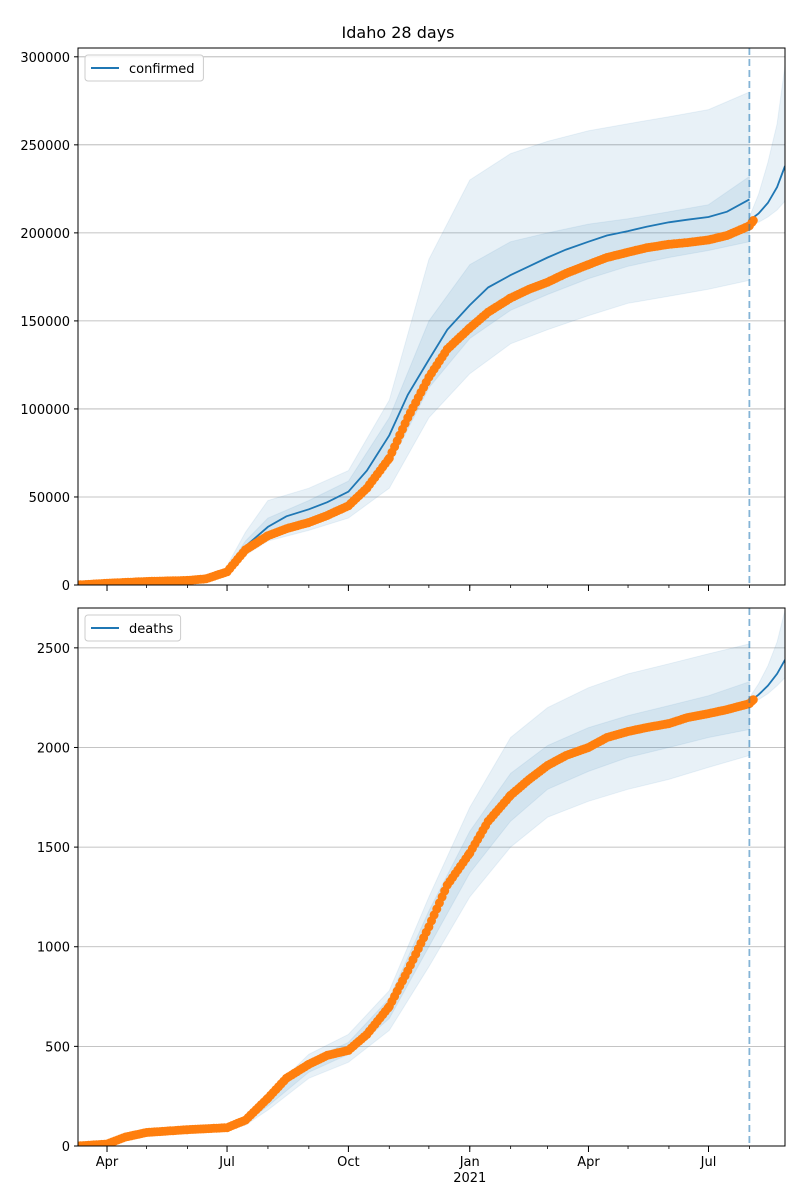 Image resolution: width=800 pixels, height=1204 pixels. I want to click on y-tick-label: 1000, so click(53, 948).